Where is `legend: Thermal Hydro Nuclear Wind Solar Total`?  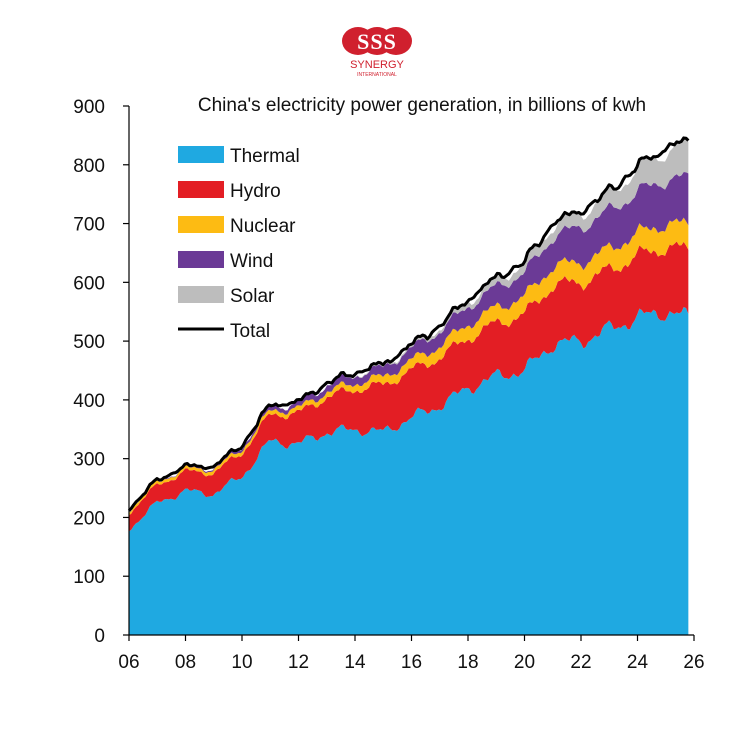
legend: Thermal Hydro Nuclear Wind Solar Total is located at coordinates (239, 244).